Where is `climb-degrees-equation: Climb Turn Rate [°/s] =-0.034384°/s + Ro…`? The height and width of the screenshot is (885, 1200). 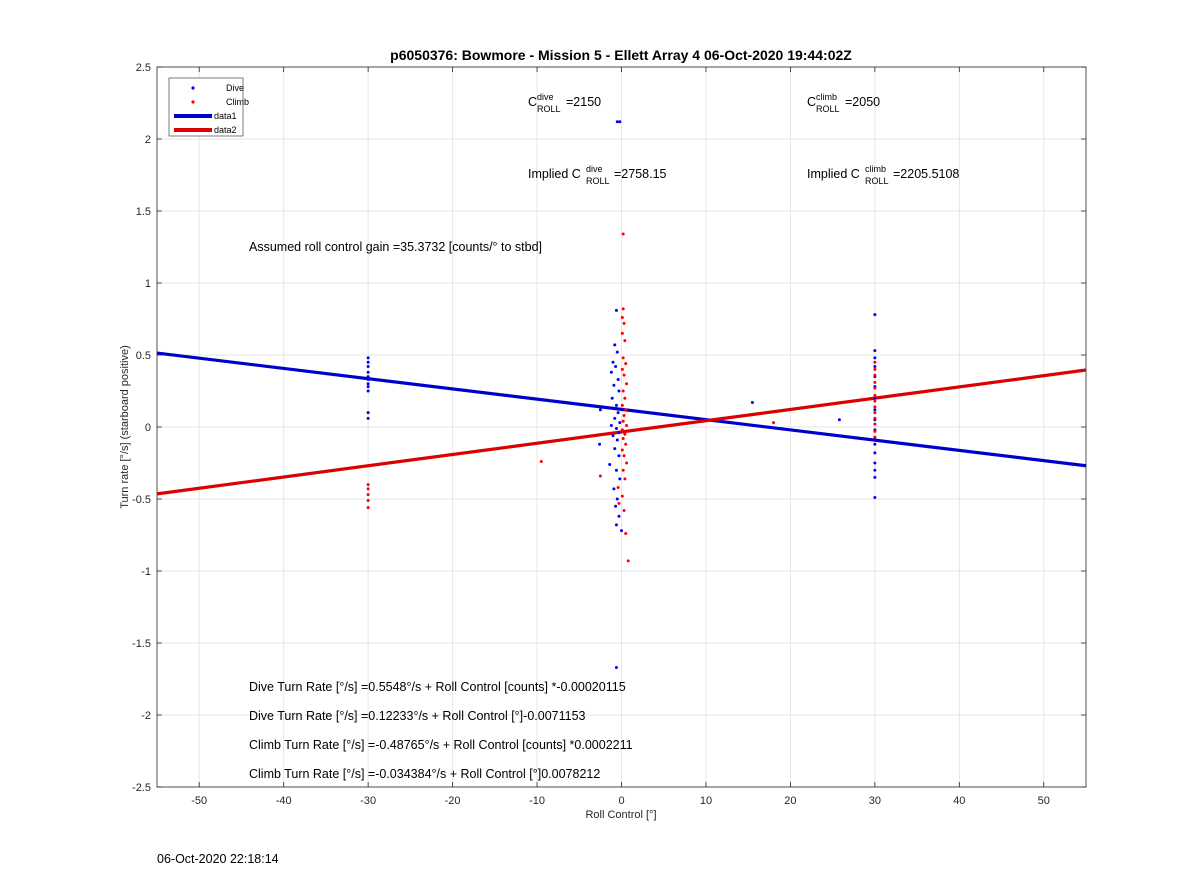
climb-degrees-equation: Climb Turn Rate [°/s] =-0.034384°/s + Ro… is located at coordinates (424, 774).